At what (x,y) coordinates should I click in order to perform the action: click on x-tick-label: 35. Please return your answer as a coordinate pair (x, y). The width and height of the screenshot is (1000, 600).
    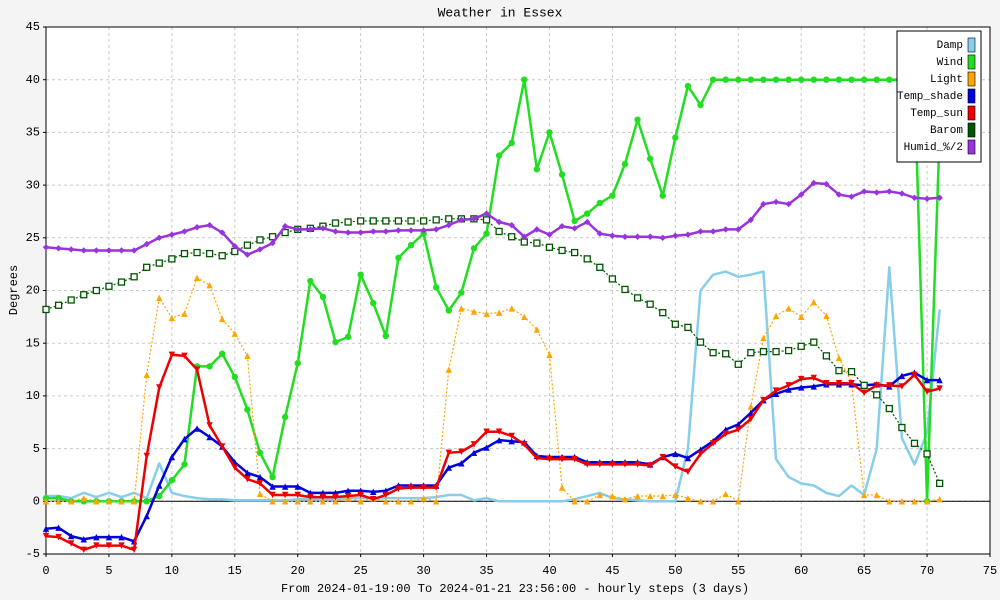
    Looking at the image, I should click on (486, 571).